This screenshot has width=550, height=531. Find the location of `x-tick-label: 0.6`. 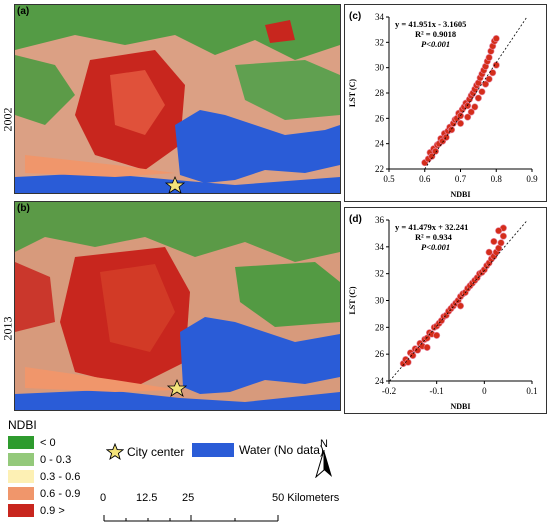

x-tick-label: 0.6 is located at coordinates (425, 179).